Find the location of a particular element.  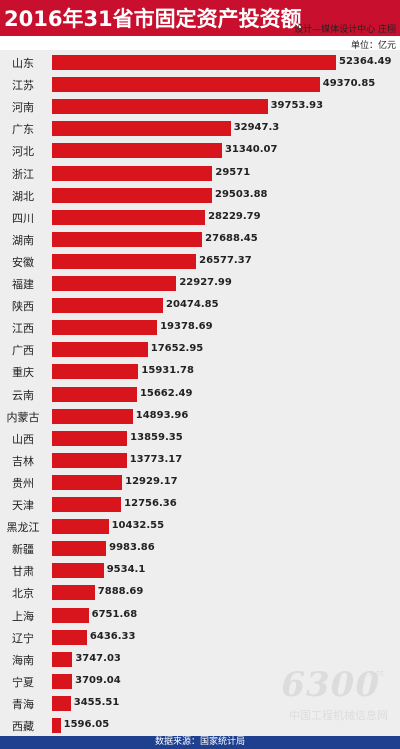

value-label: 14893.96 is located at coordinates (162, 415).